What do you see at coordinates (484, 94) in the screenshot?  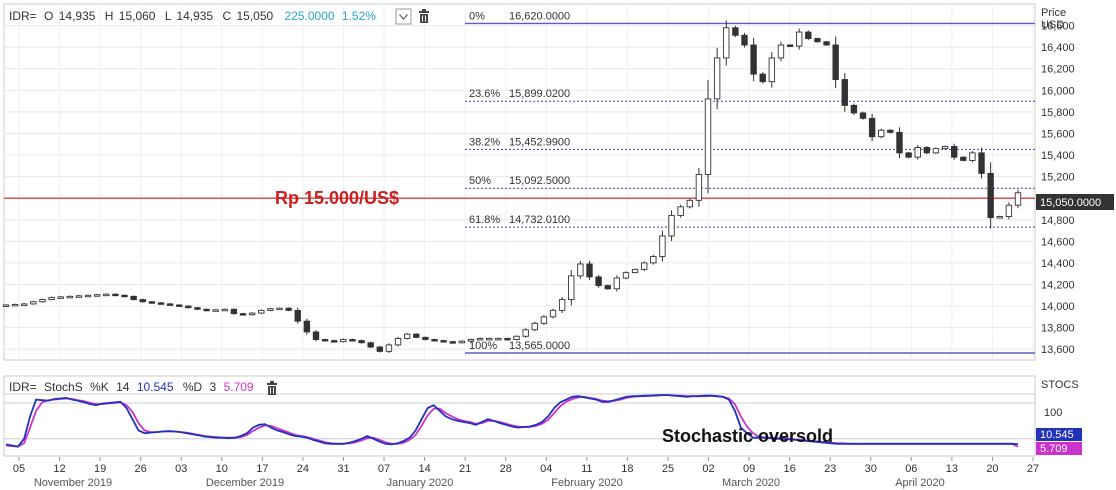 I see `fib-level-pct: 23.6%` at bounding box center [484, 94].